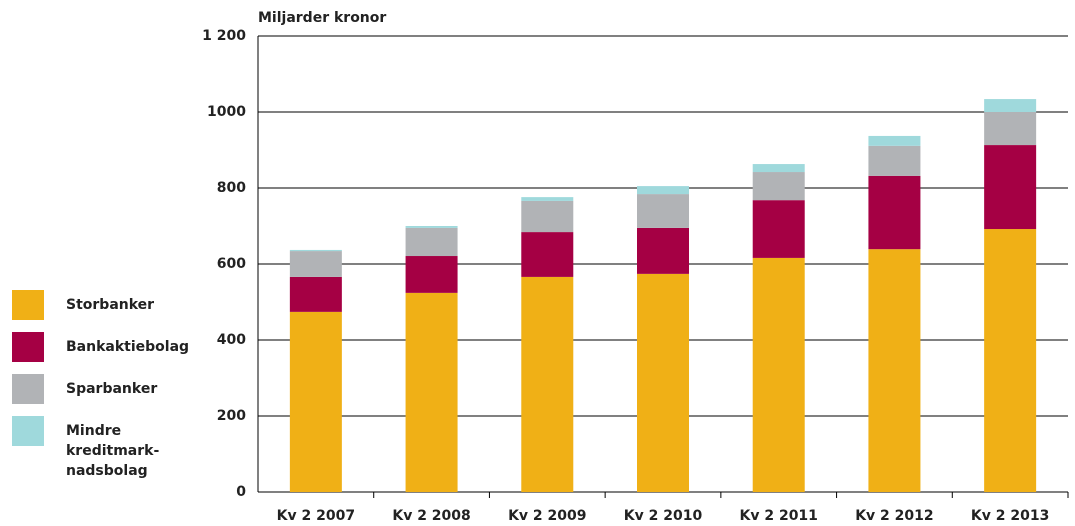 The image size is (1075, 526). I want to click on x-tick-label: Kv 2 2012, so click(894, 516).